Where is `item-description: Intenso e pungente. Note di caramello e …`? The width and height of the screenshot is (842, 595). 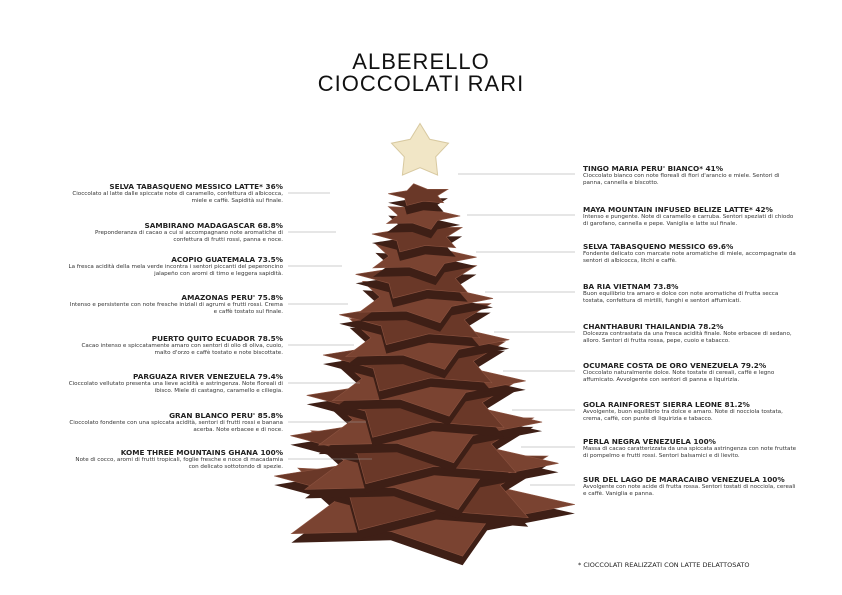 item-description: Intenso e pungente. Note di caramello e … is located at coordinates (688, 220).